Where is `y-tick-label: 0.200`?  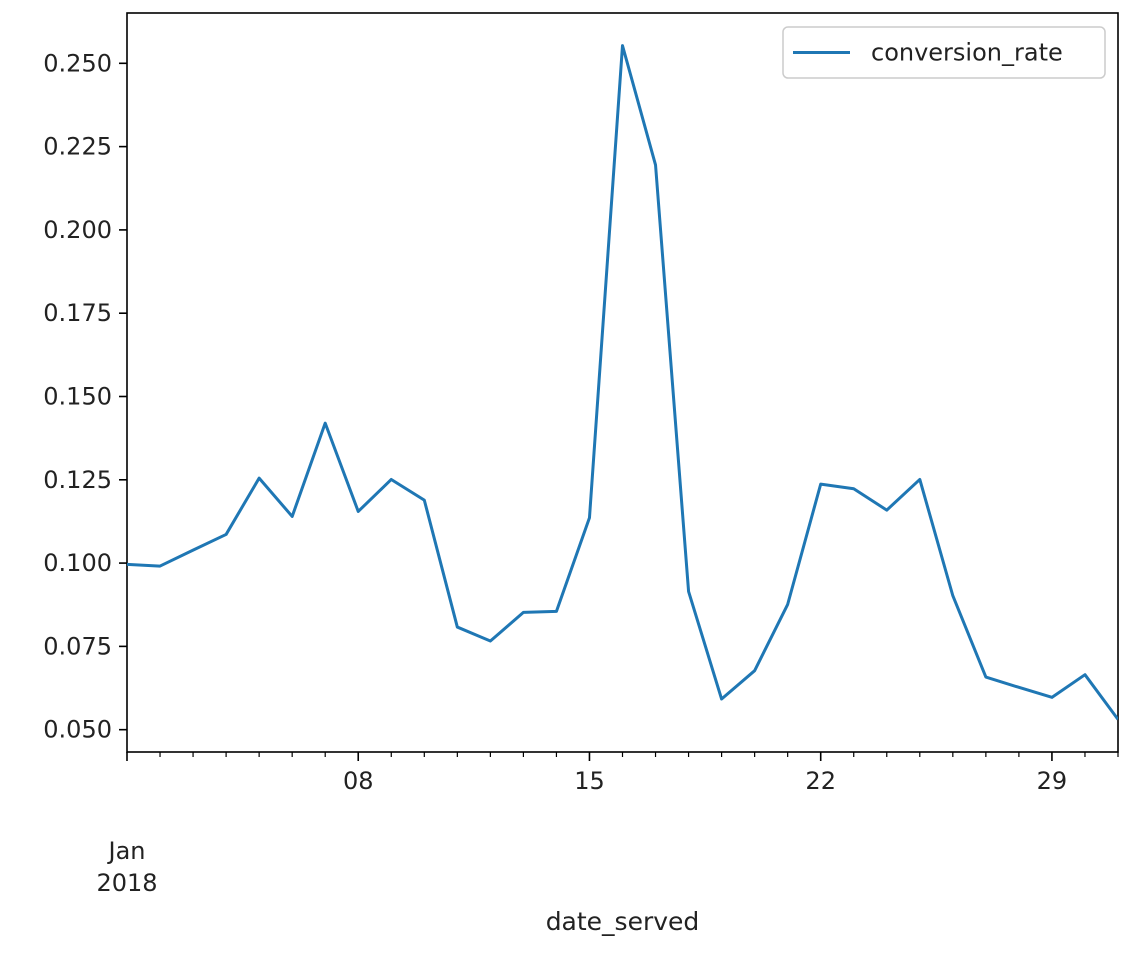 y-tick-label: 0.200 is located at coordinates (77, 230).